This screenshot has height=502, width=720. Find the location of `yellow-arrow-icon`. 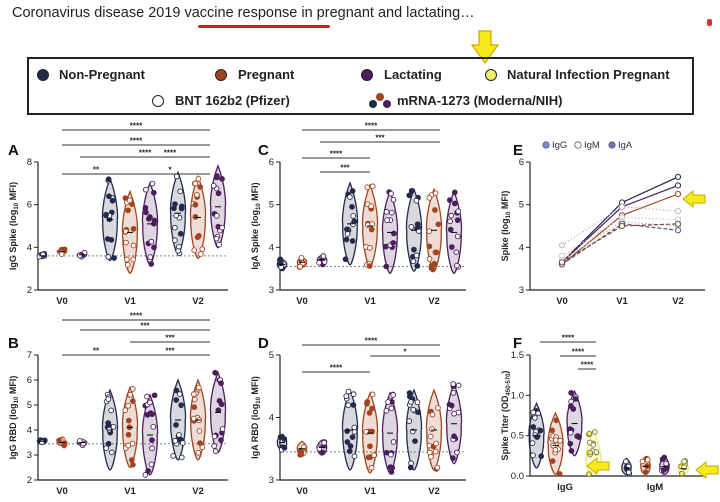

yellow-arrow-icon is located at coordinates (485, 47).